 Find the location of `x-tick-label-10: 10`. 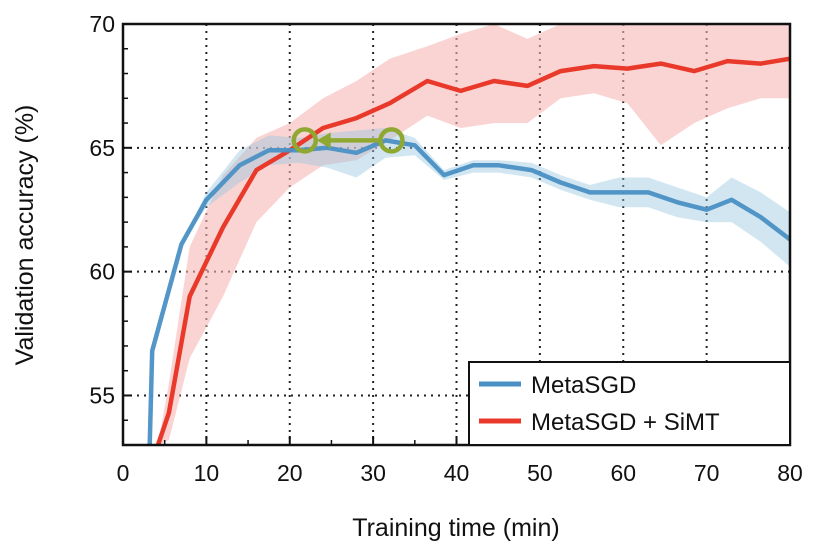

x-tick-label-10: 10 is located at coordinates (207, 473).